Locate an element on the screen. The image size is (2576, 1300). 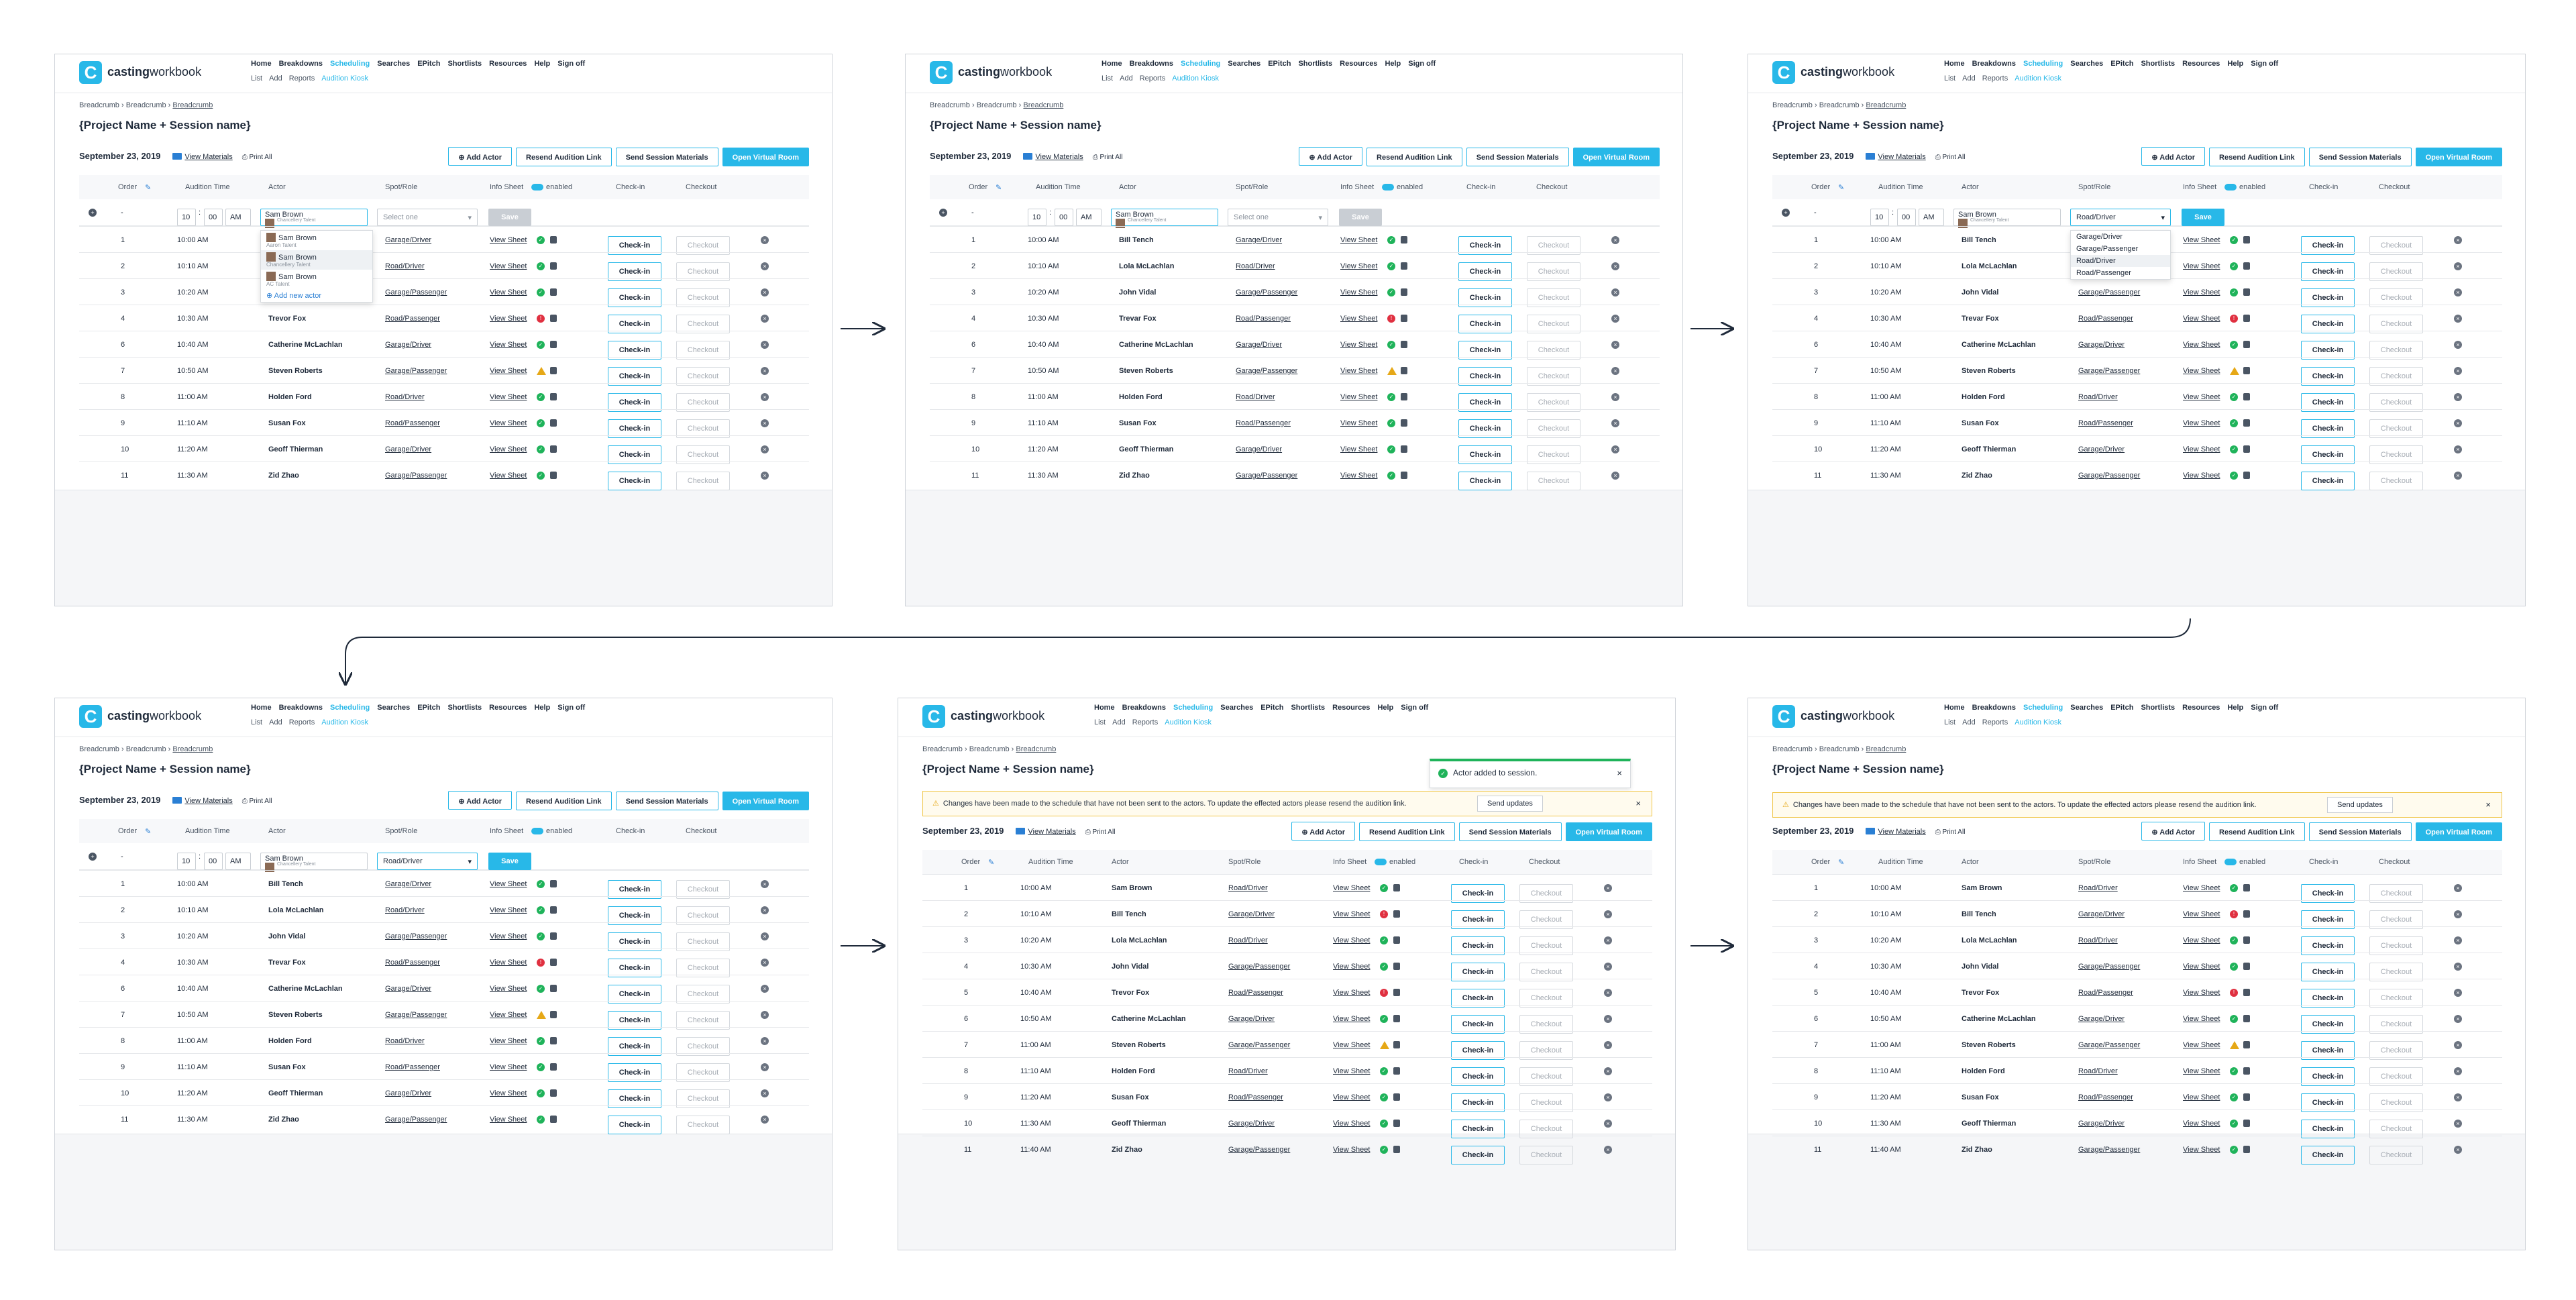
row-actor: Sam Brown is located at coordinates (1132, 888).